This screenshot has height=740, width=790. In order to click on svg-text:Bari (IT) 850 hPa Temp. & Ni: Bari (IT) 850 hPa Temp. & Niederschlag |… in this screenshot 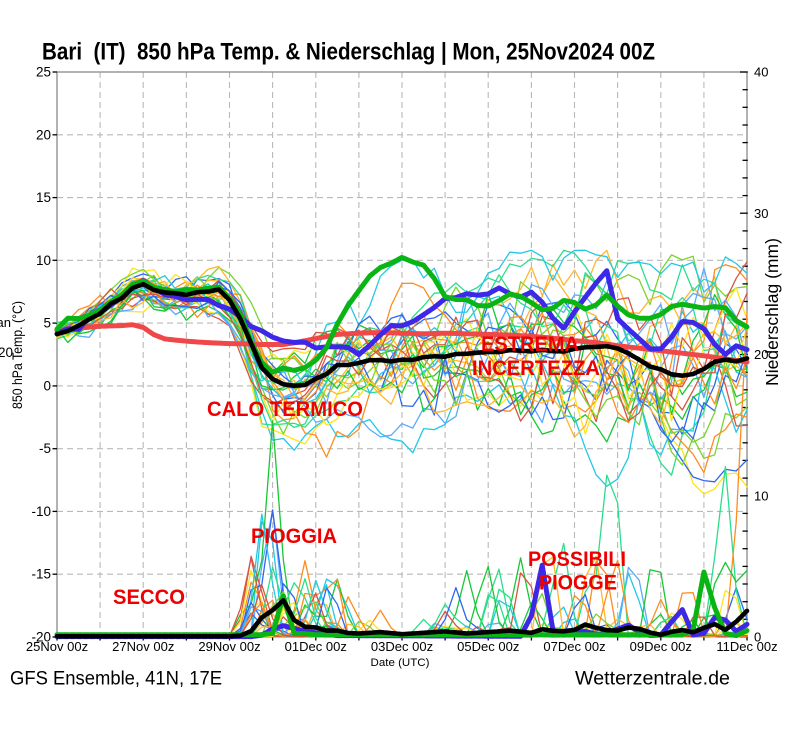, I will do `click(348, 52)`.